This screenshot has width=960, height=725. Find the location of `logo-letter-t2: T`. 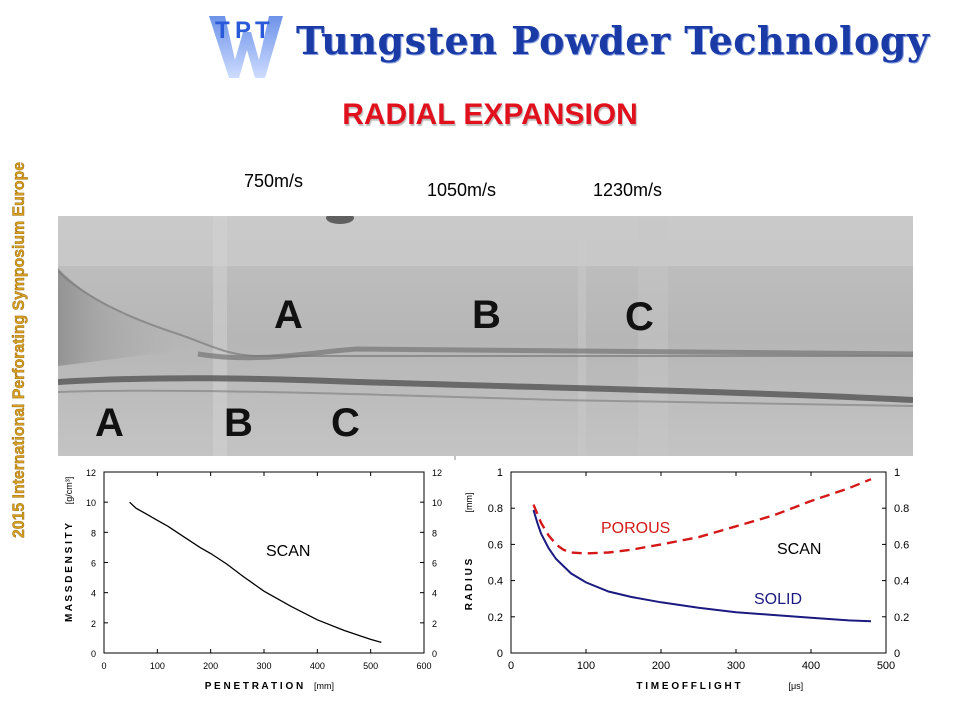

logo-letter-t2: T is located at coordinates (262, 30).